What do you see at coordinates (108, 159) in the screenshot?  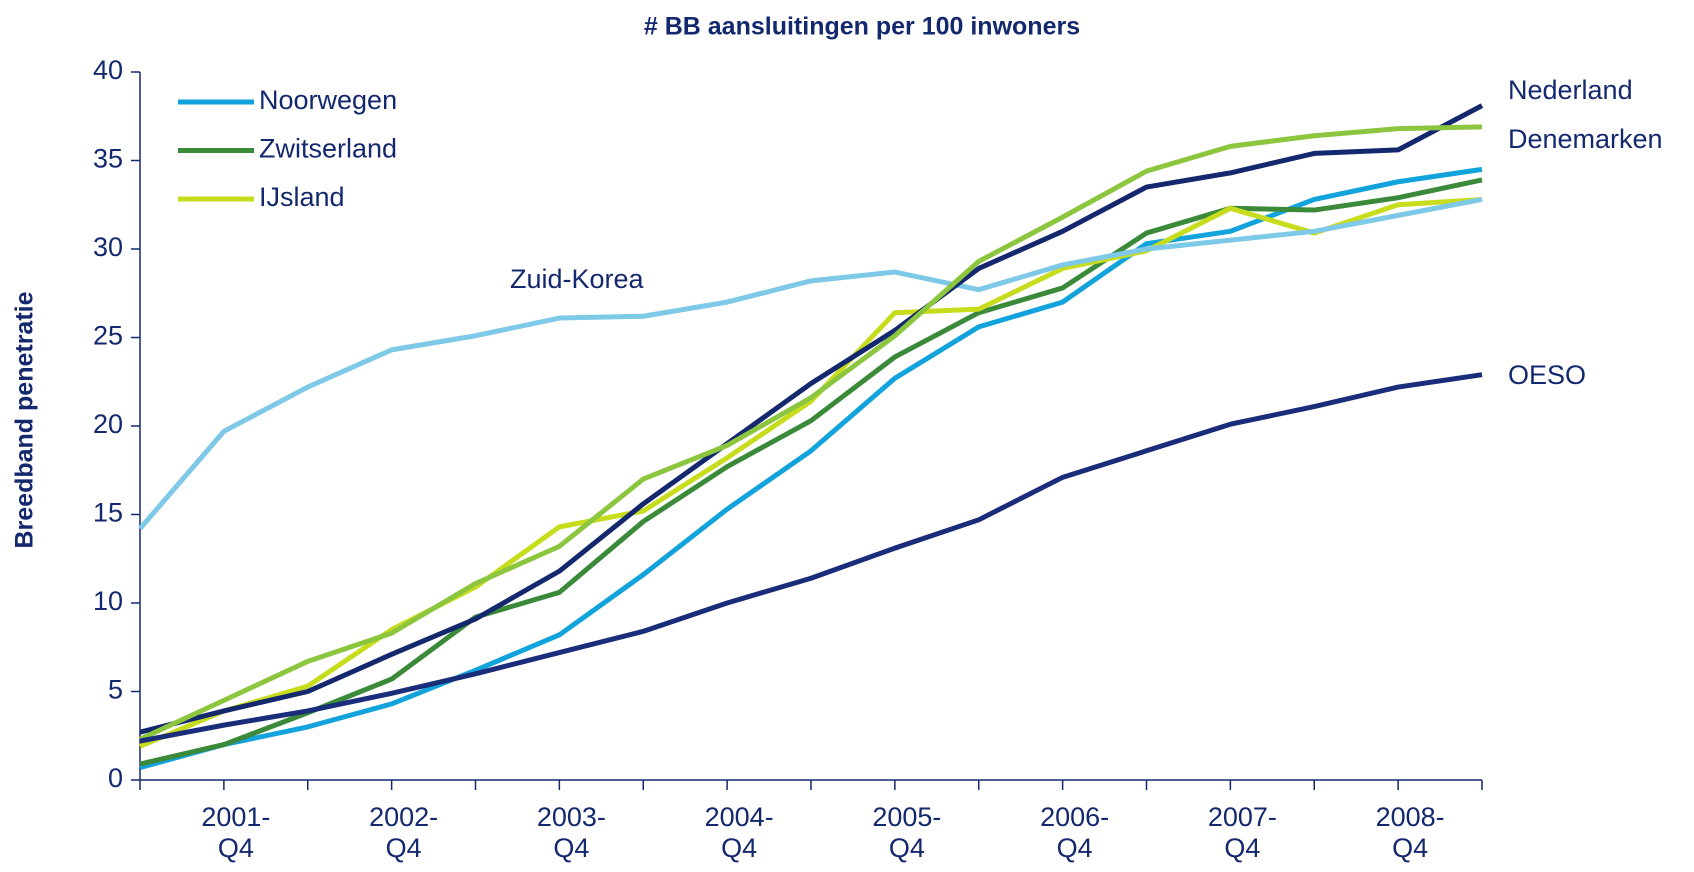 I see `y-tick-label: 35` at bounding box center [108, 159].